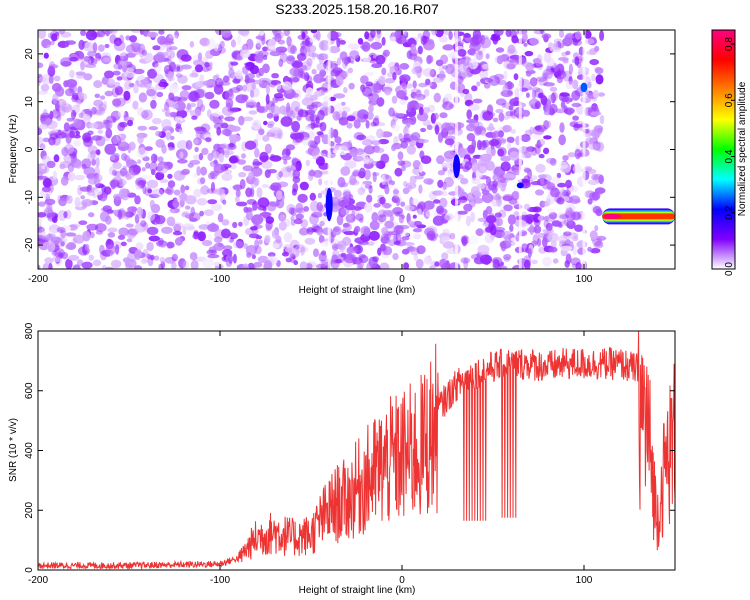 The height and width of the screenshot is (600, 750). What do you see at coordinates (729, 269) in the screenshot?
I see `colorbar-tick-label: 0.0` at bounding box center [729, 269].